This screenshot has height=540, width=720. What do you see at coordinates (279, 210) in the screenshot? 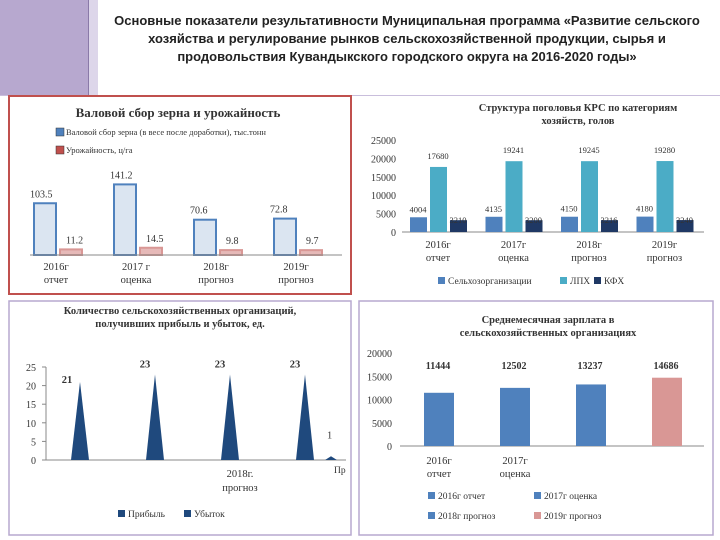
I see `data-label: 72.8` at bounding box center [279, 210].